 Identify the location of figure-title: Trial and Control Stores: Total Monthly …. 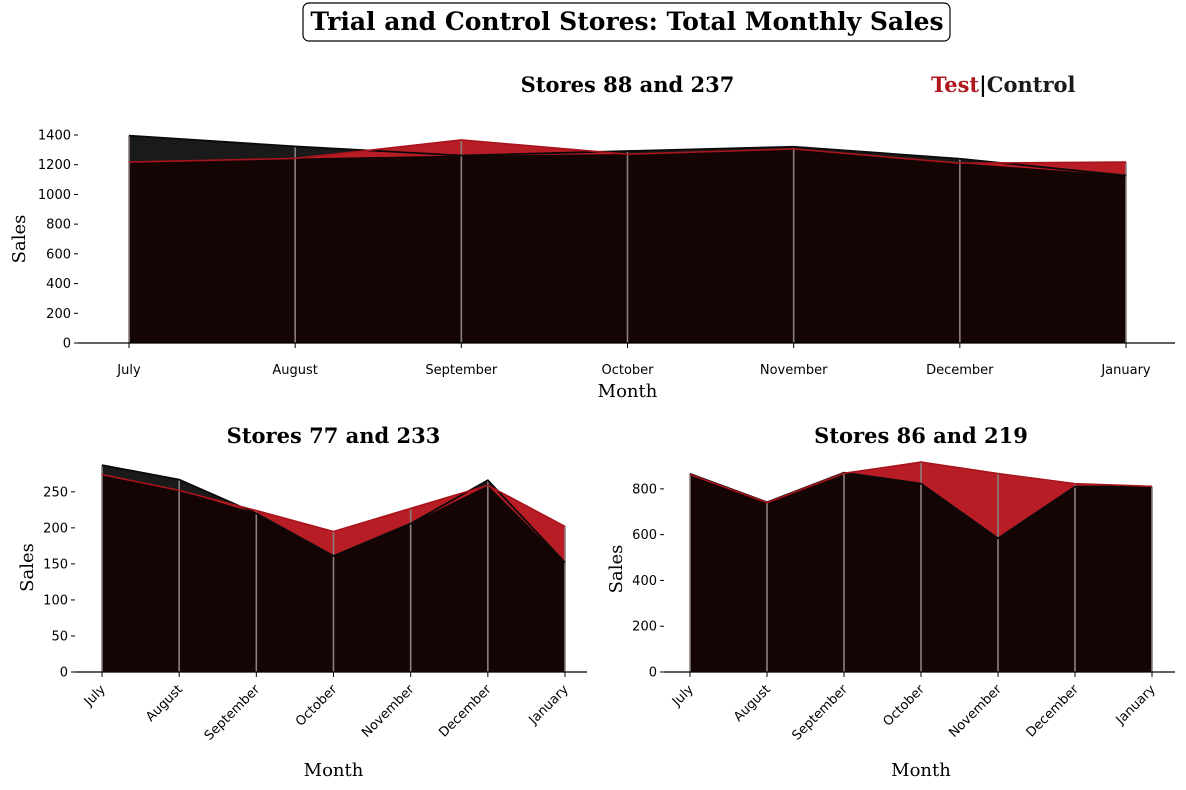
(626, 21).